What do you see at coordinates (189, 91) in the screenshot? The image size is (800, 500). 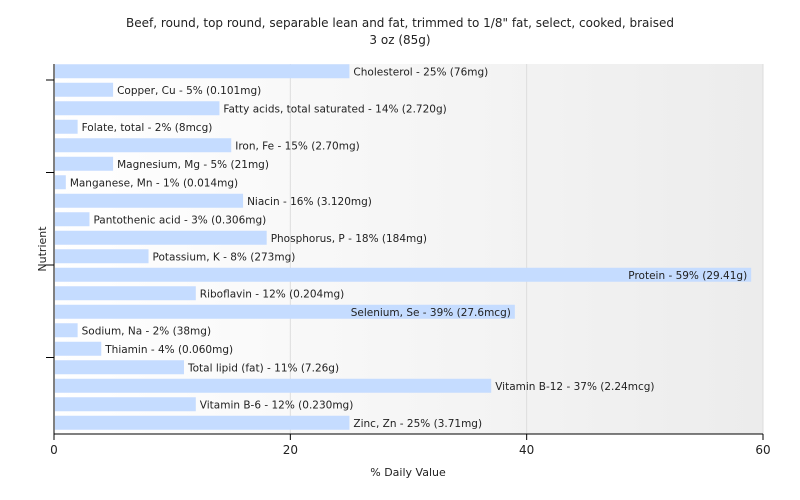 I see `bar-label: Copper, Cu - 5% (0.101mg)` at bounding box center [189, 91].